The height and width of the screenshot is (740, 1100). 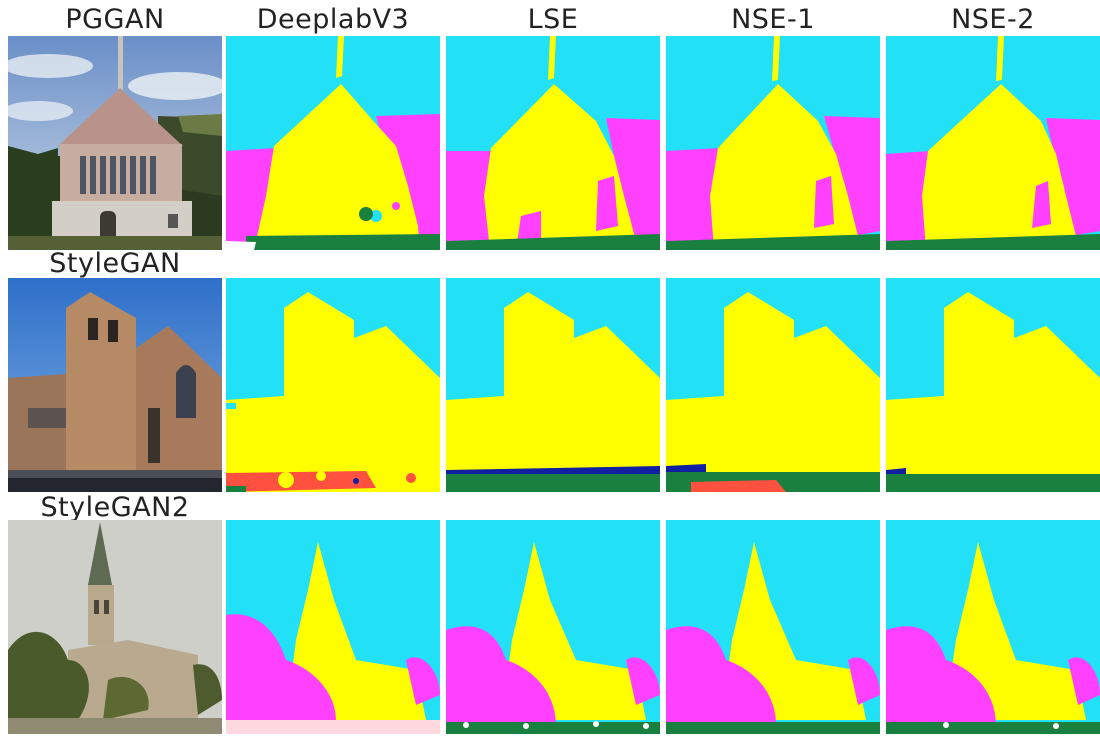 What do you see at coordinates (333, 19) in the screenshot?
I see `header-deeplabv3: DeeplabV3` at bounding box center [333, 19].